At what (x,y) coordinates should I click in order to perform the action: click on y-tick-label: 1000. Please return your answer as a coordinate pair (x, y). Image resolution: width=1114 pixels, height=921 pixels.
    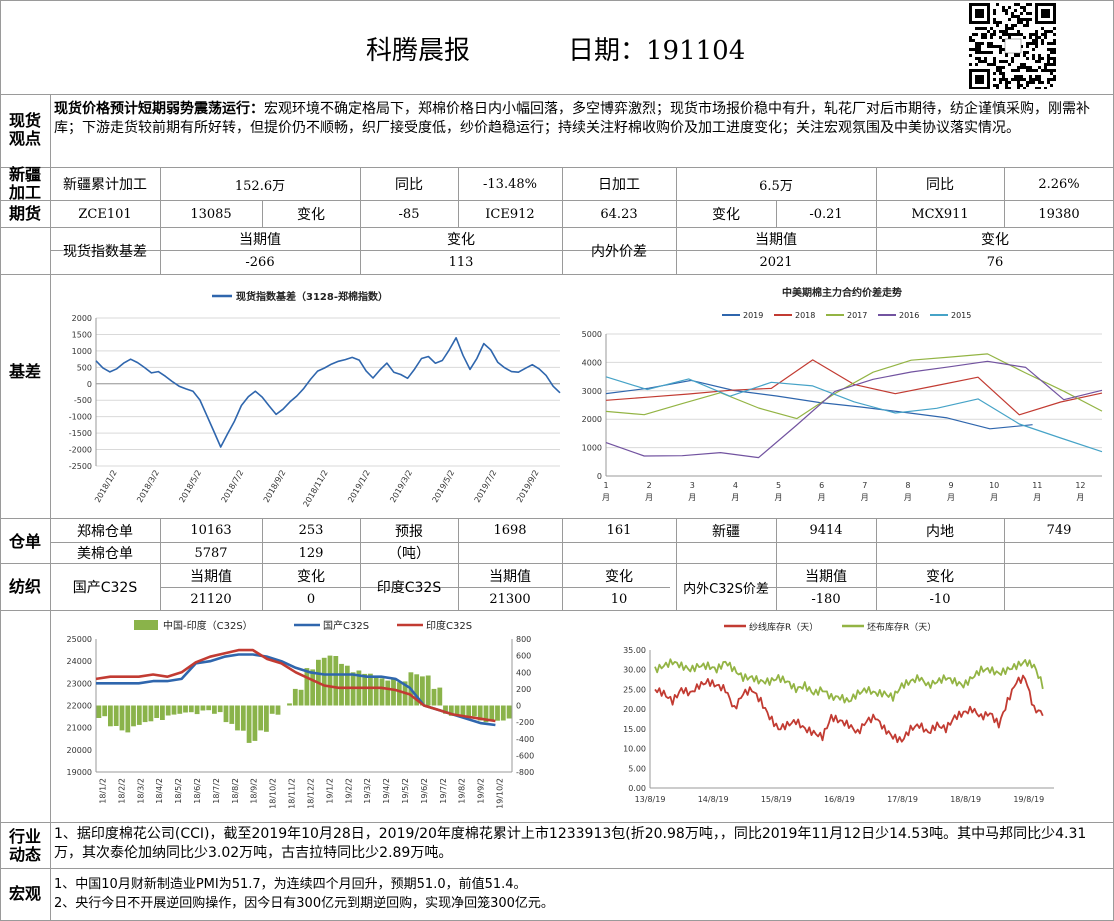
    Looking at the image, I should click on (592, 448).